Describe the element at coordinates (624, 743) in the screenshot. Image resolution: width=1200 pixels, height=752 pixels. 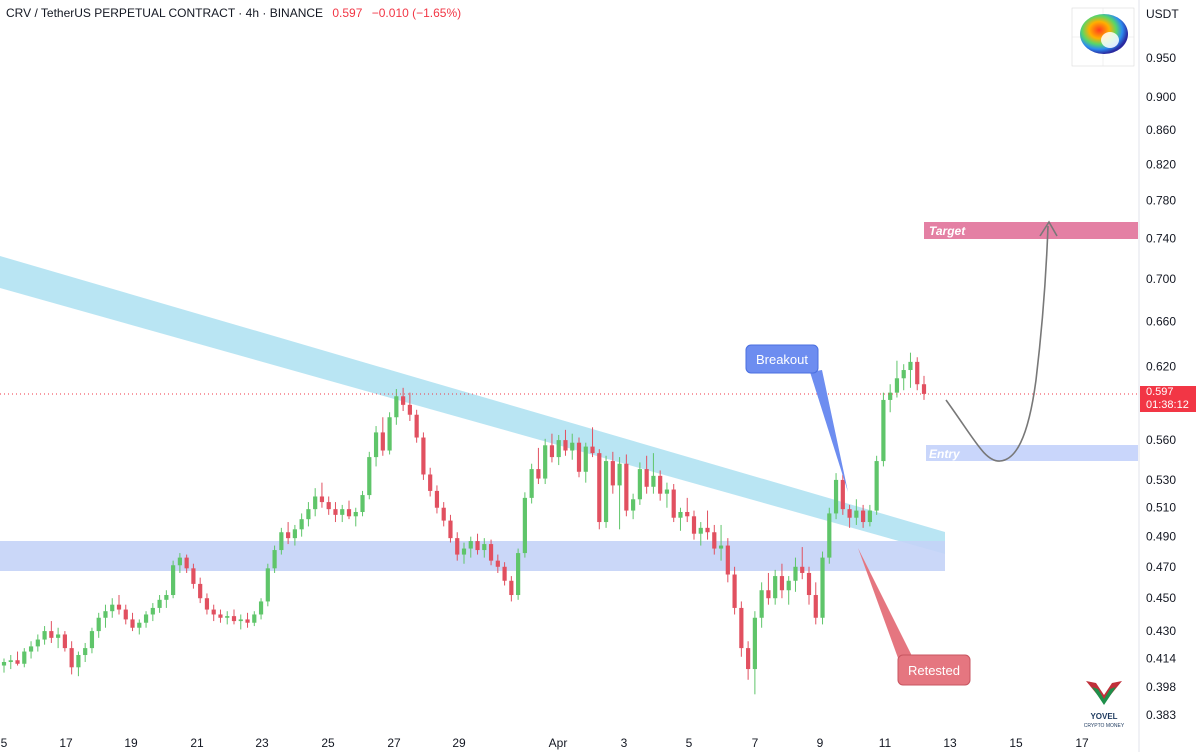
I see `time-tick-label: 3` at that location.